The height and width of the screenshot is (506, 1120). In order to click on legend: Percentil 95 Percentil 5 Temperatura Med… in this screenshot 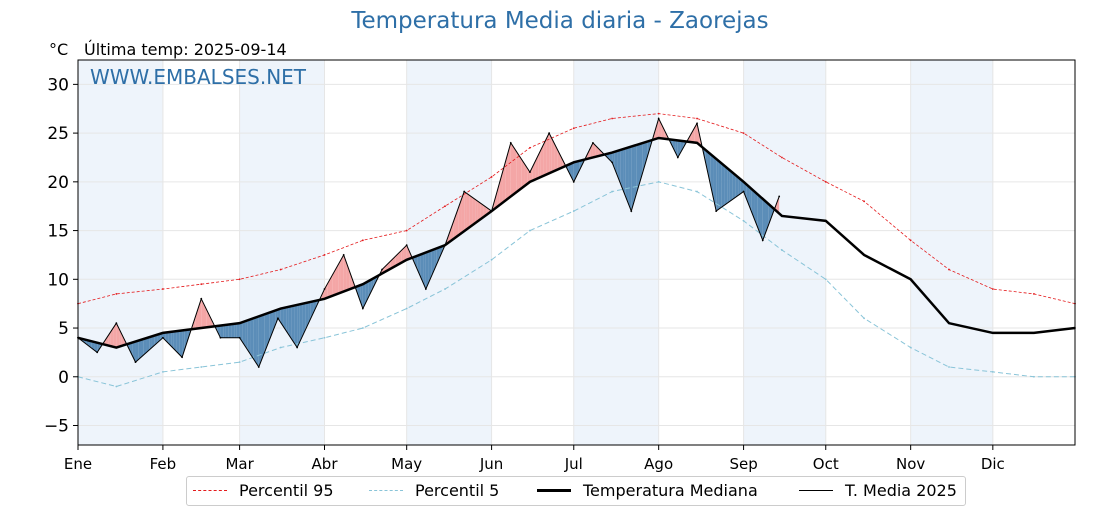, I will do `click(576, 491)`.